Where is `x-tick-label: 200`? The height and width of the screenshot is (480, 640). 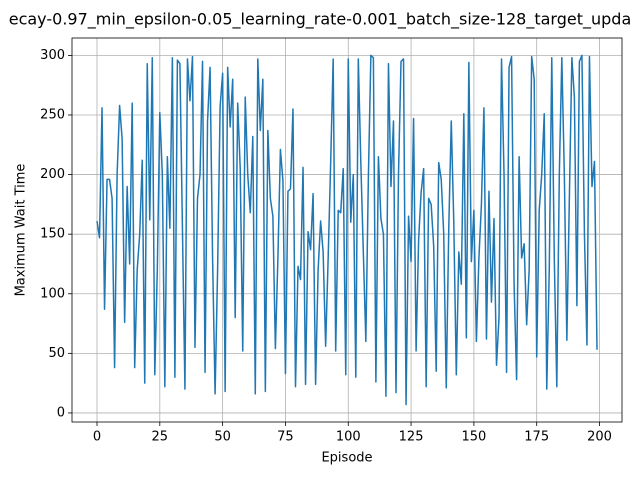
x-tick-label: 200 is located at coordinates (599, 437).